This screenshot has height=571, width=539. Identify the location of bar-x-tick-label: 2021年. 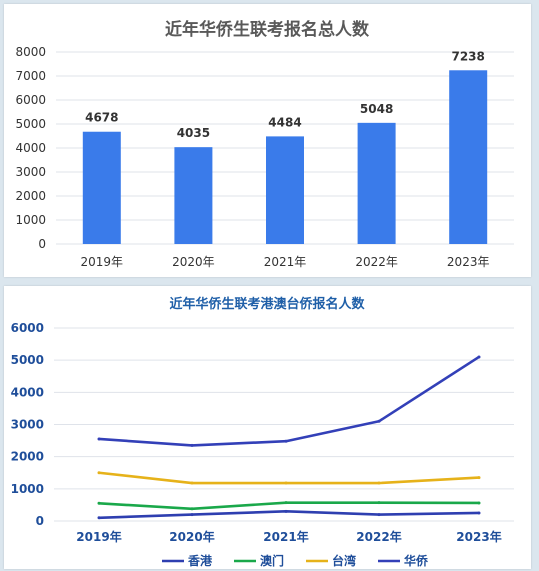
(285, 262).